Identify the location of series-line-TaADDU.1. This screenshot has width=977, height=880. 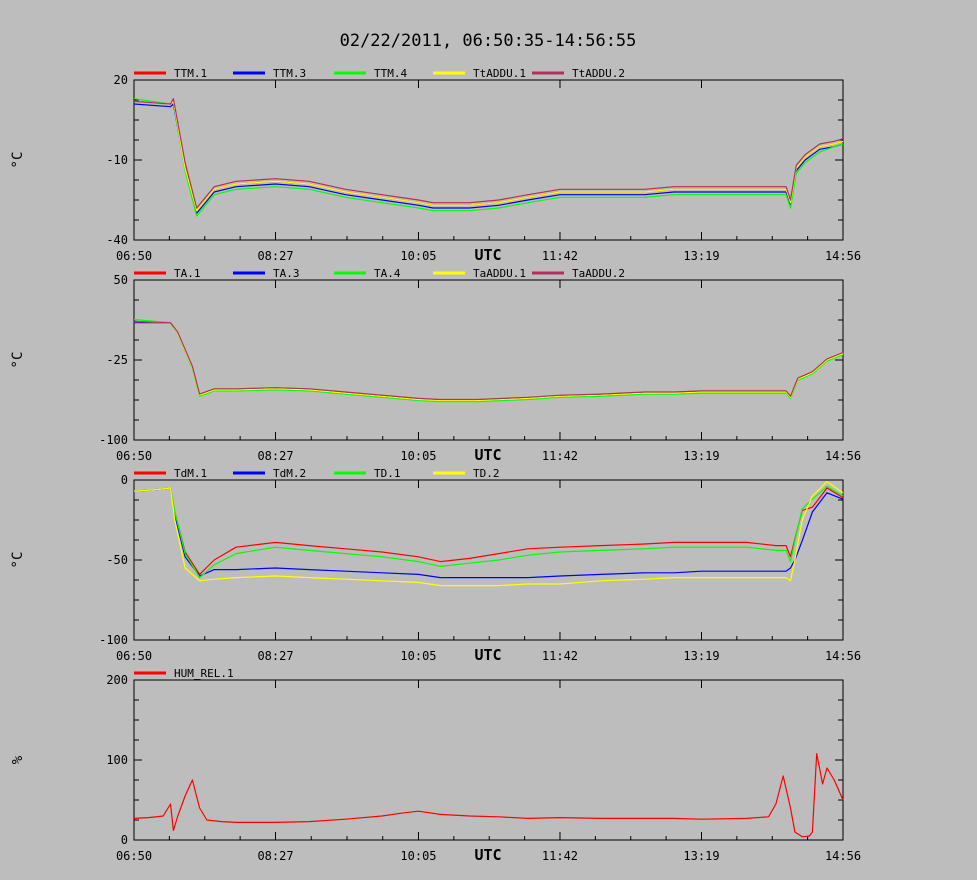
(488, 361).